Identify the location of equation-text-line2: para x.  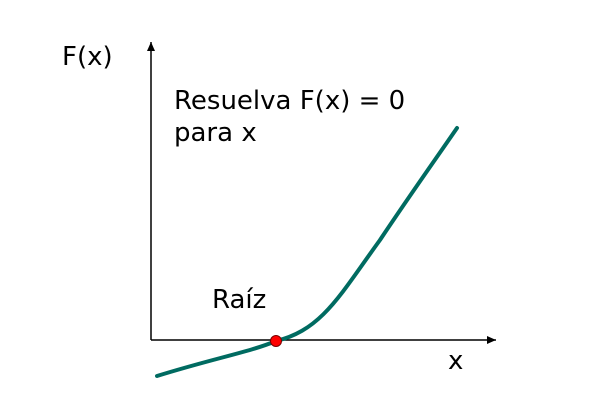
(215, 133).